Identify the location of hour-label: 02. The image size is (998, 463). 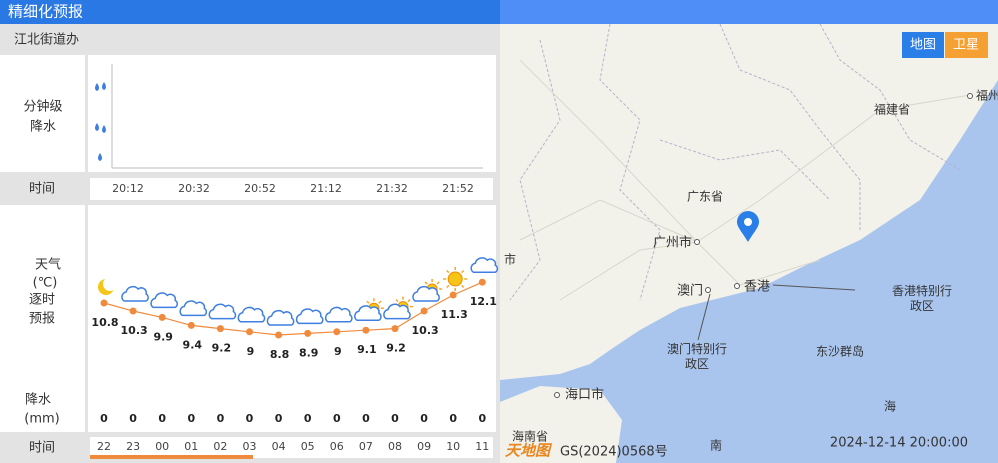
(220, 446).